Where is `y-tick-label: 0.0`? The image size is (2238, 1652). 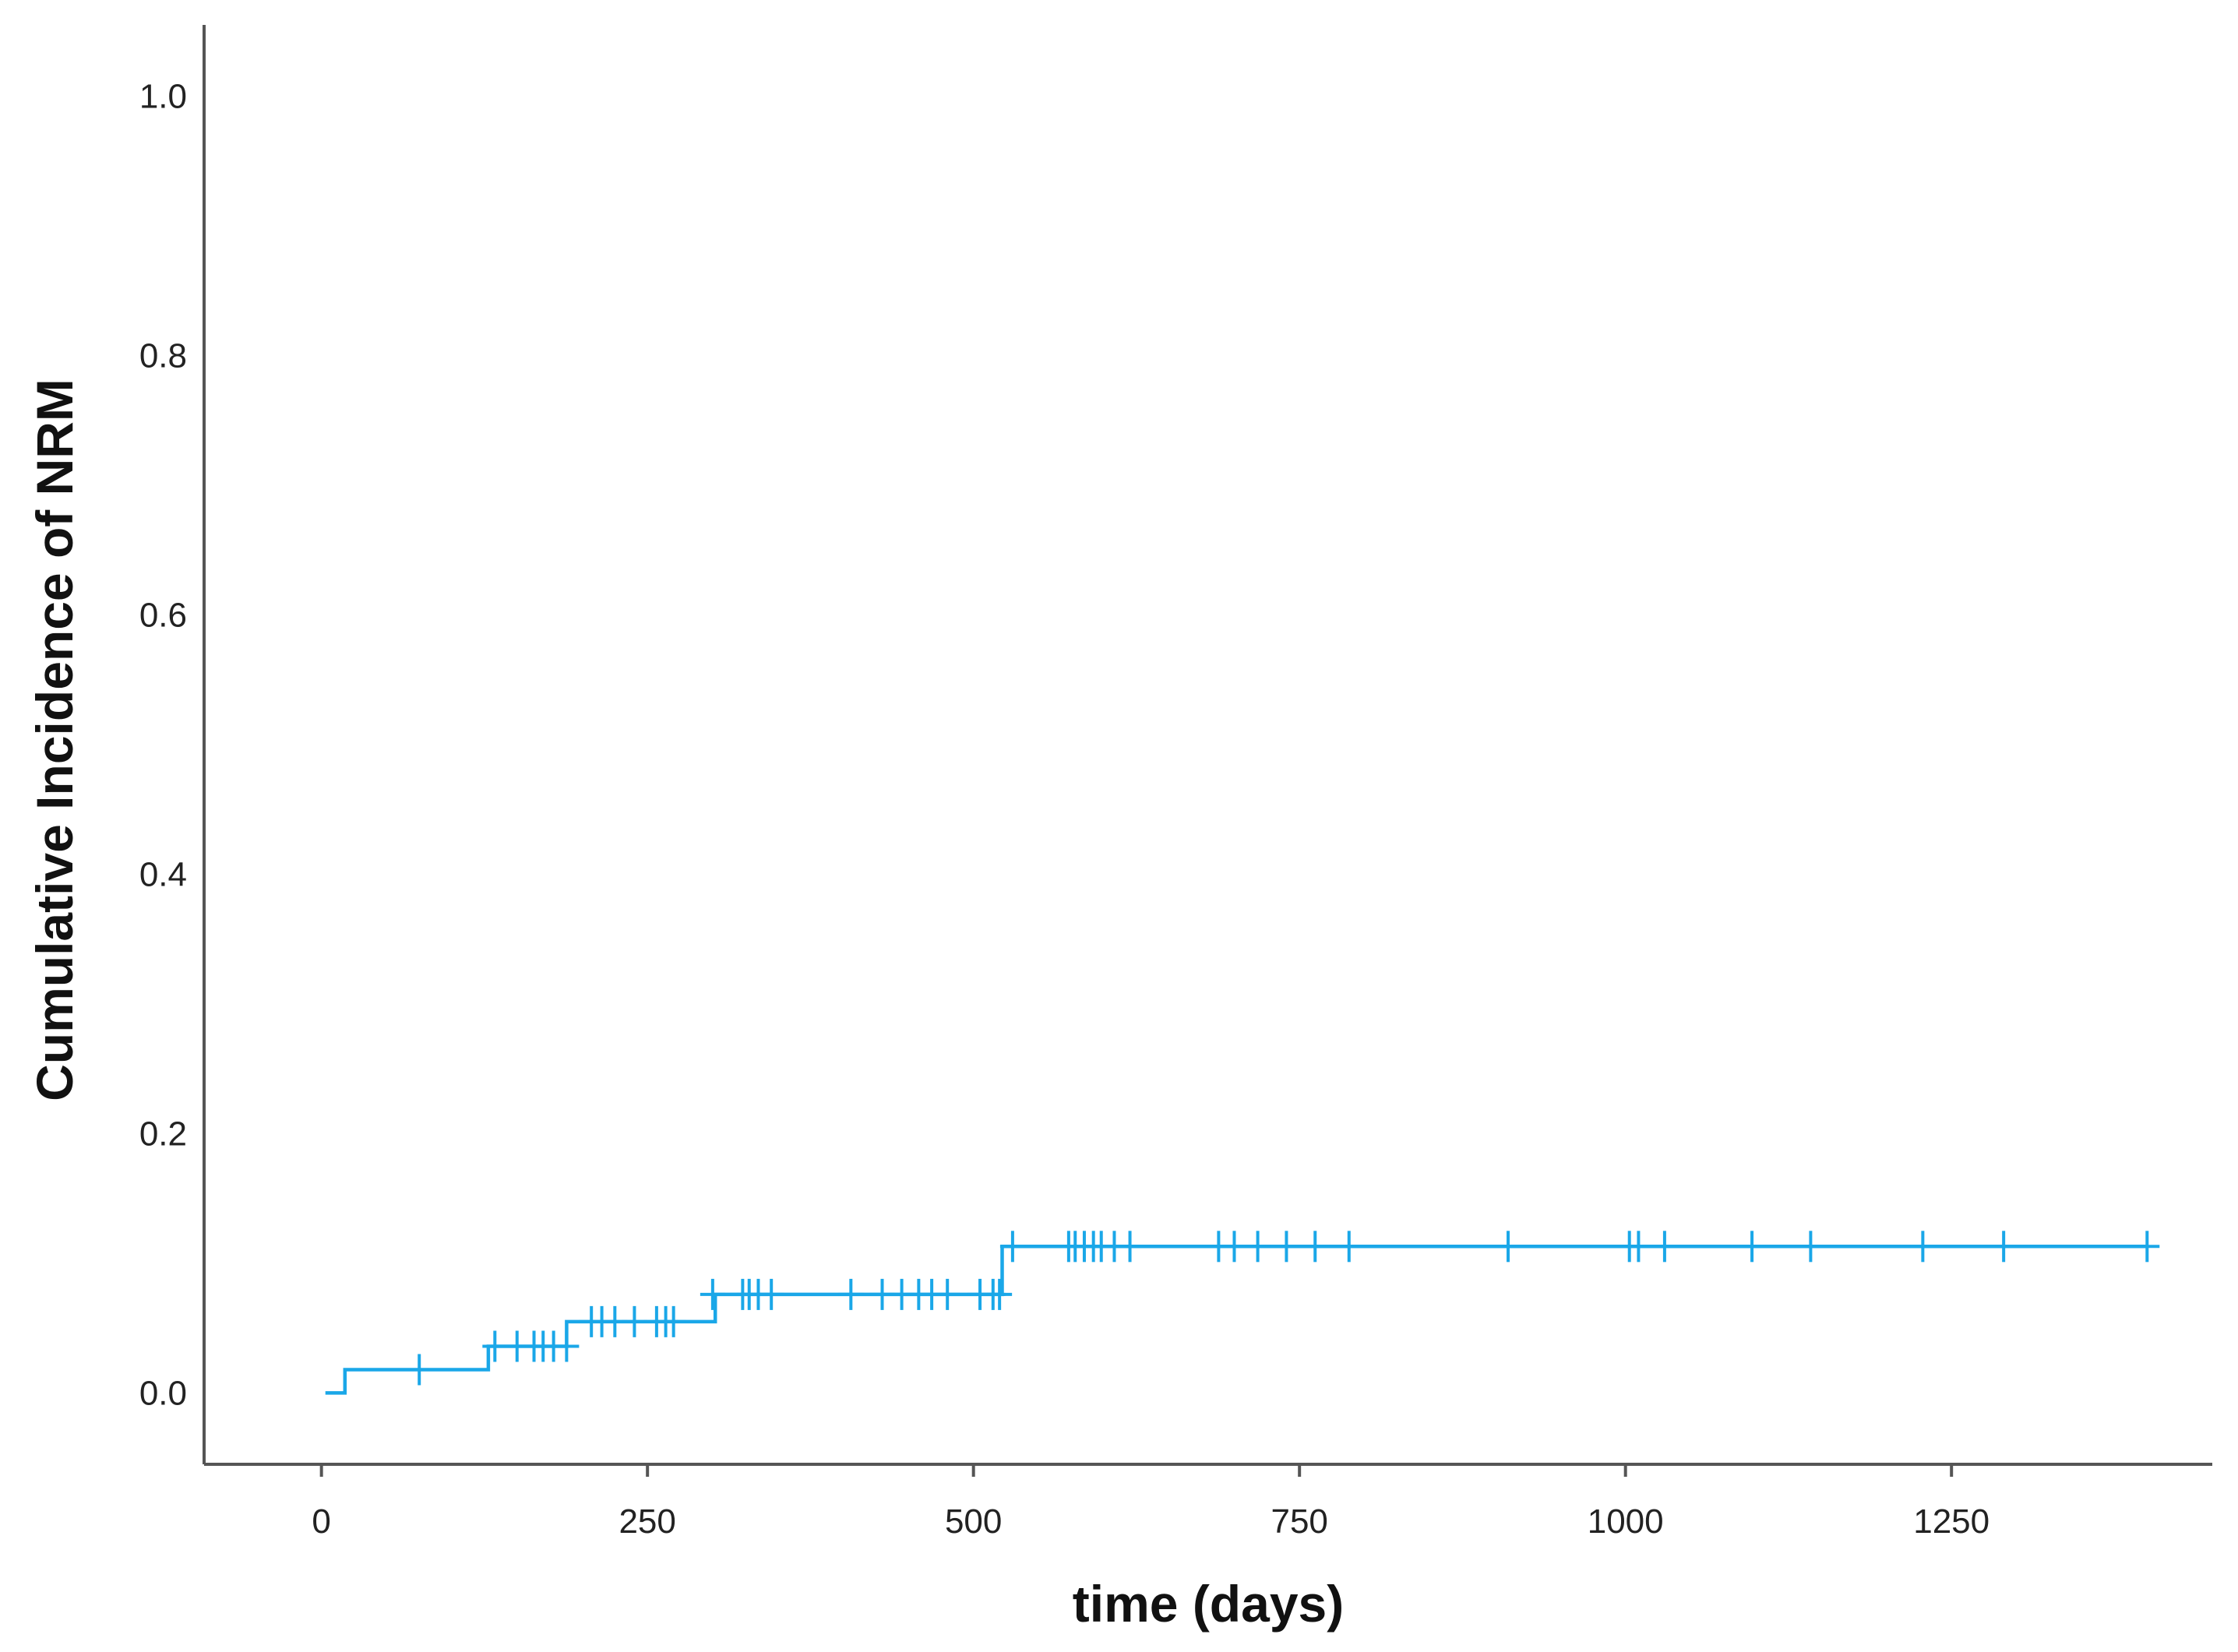
y-tick-label: 0.0 is located at coordinates (163, 1393).